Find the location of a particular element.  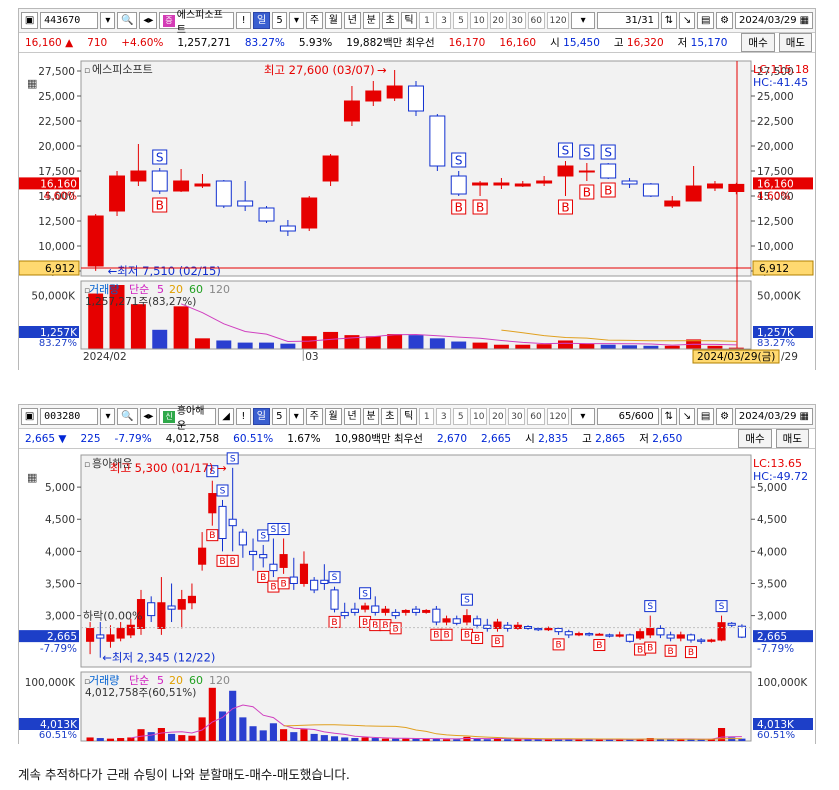

cursor-date-right: /29 is located at coordinates (789, 357).